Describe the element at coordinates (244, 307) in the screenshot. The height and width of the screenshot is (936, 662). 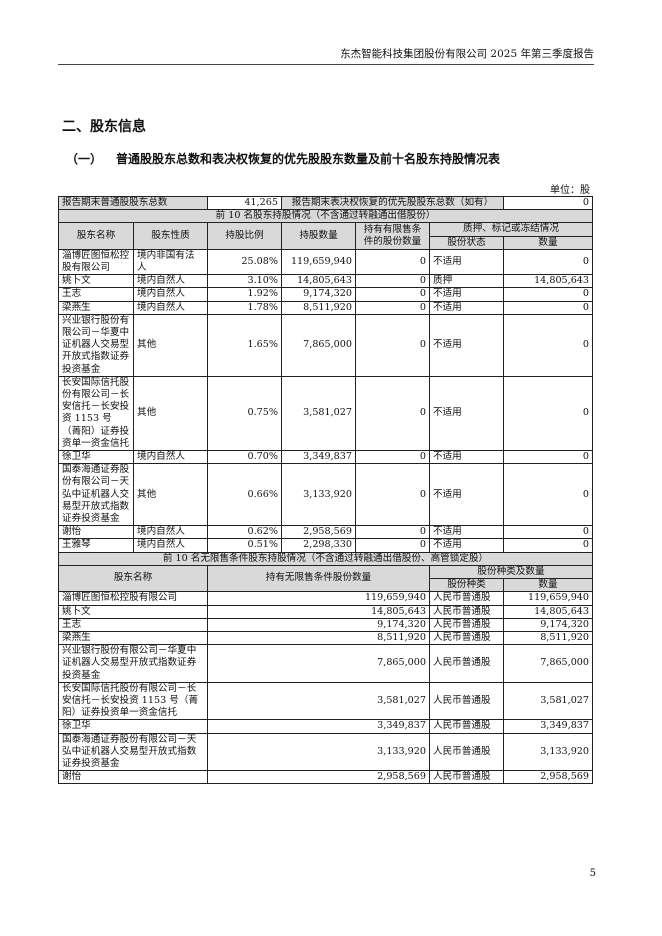
I see `cell-ratio: 1.78%` at that location.